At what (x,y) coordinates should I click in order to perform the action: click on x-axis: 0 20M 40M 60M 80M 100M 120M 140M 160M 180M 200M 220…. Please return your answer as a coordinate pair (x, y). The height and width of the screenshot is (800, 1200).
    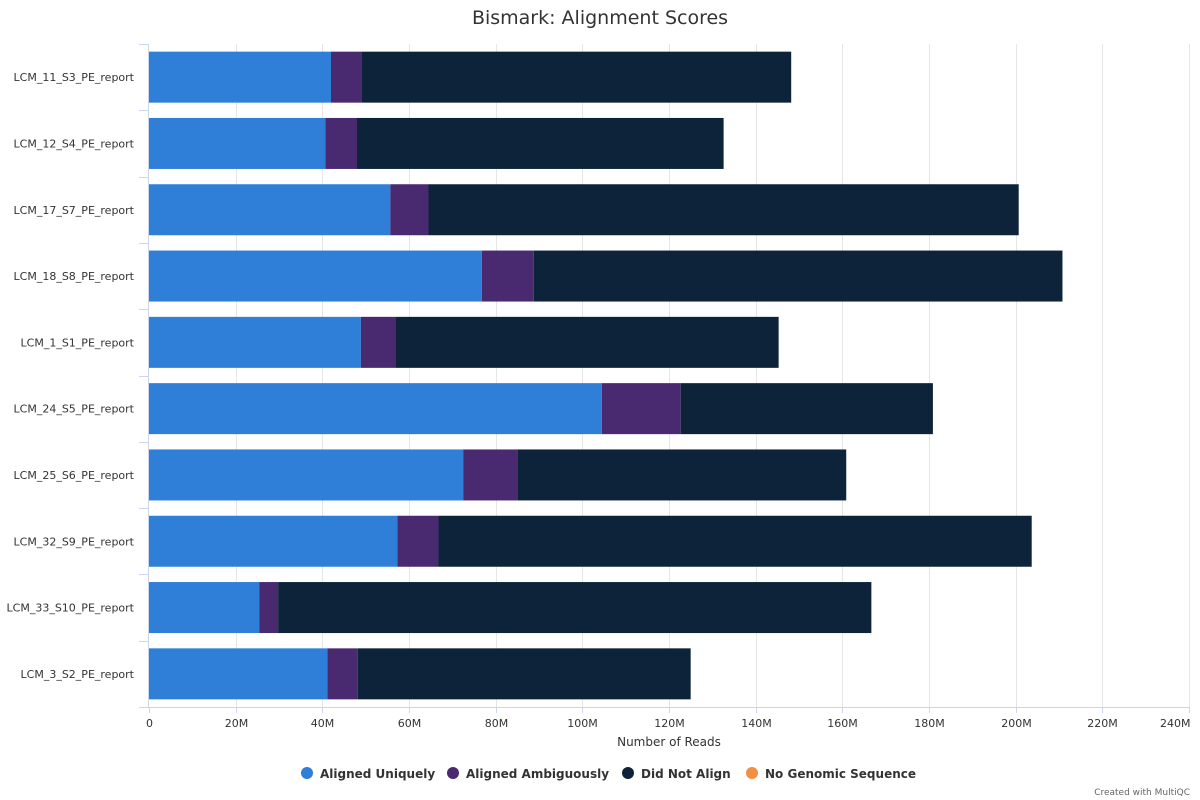
    Looking at the image, I should click on (665, 718).